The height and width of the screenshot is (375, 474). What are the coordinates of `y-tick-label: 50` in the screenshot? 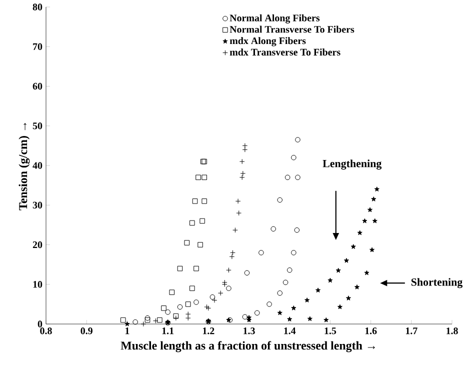 It's located at (37, 126).